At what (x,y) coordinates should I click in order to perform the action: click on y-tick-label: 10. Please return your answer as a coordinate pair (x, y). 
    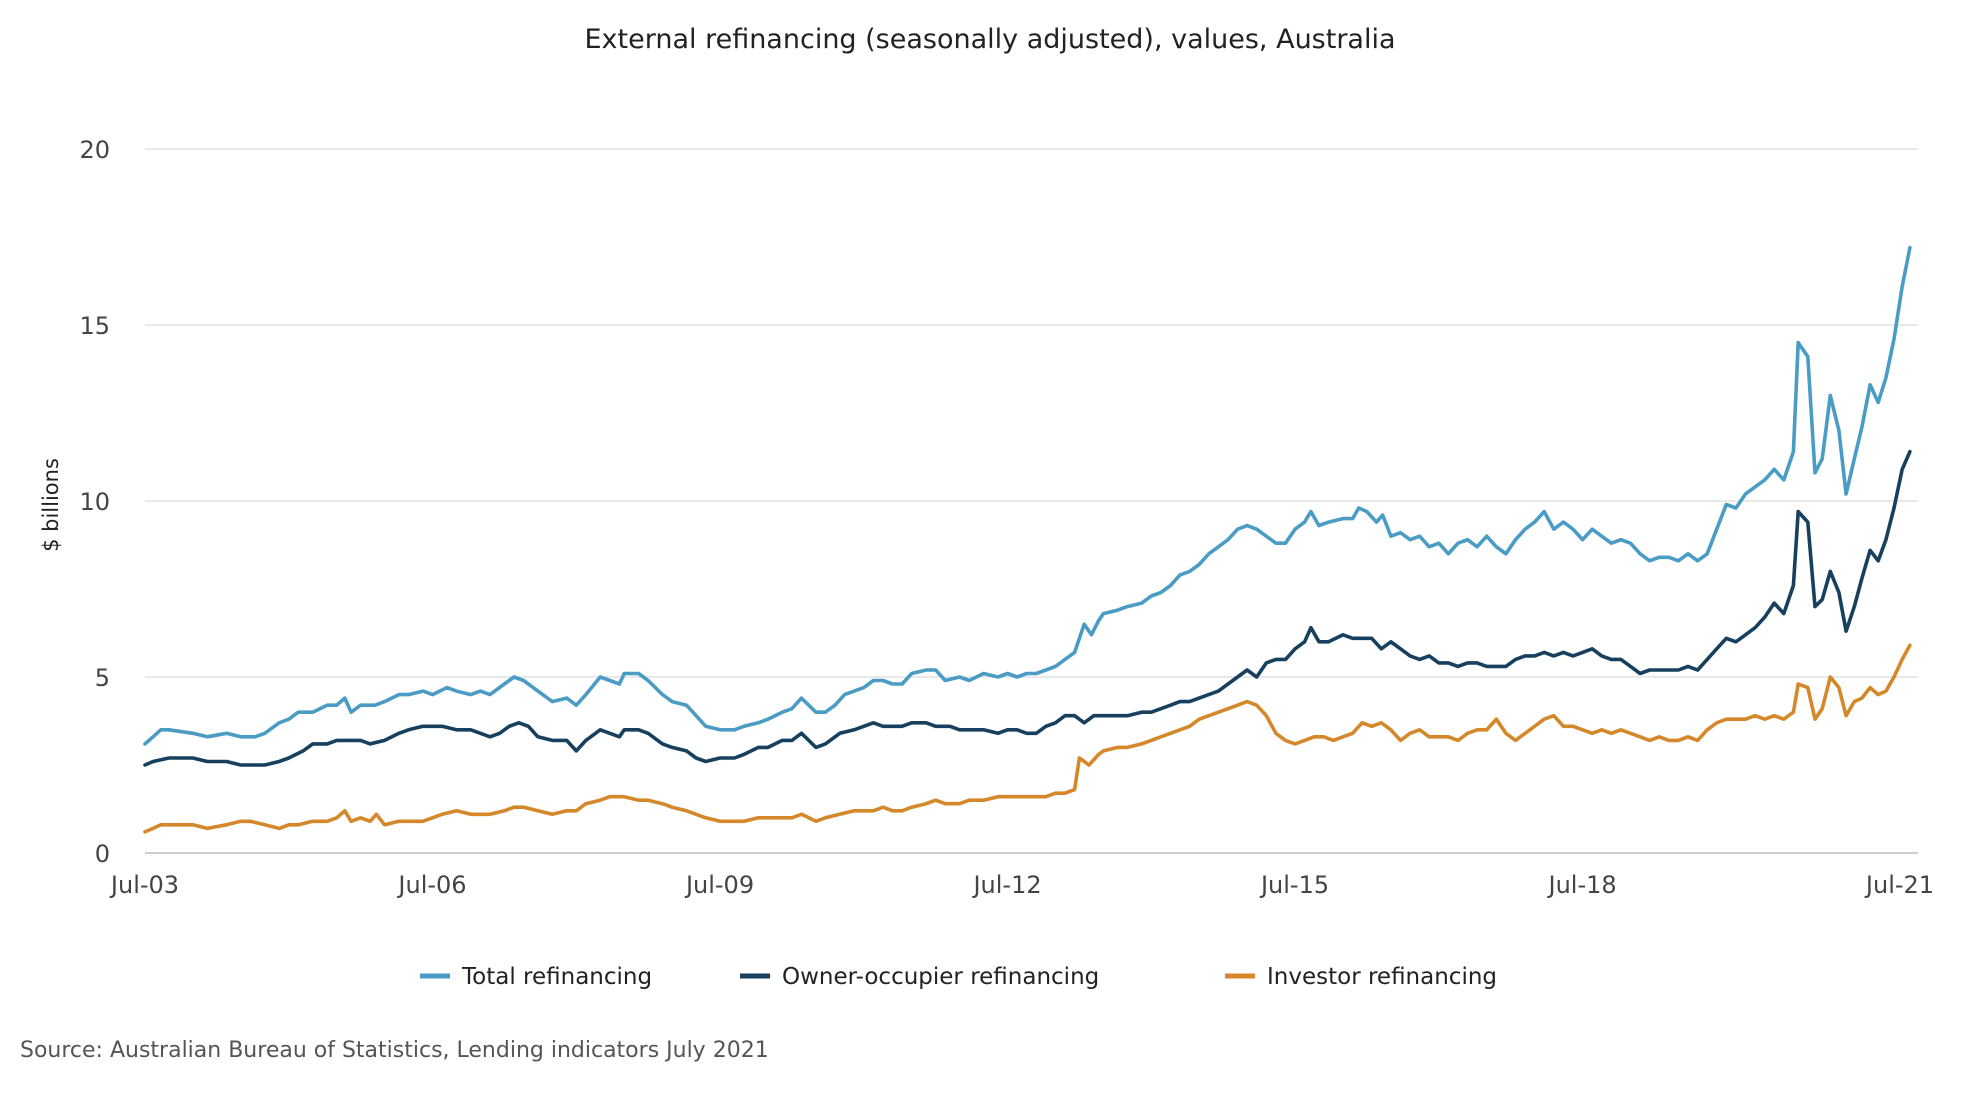
    Looking at the image, I should click on (94, 502).